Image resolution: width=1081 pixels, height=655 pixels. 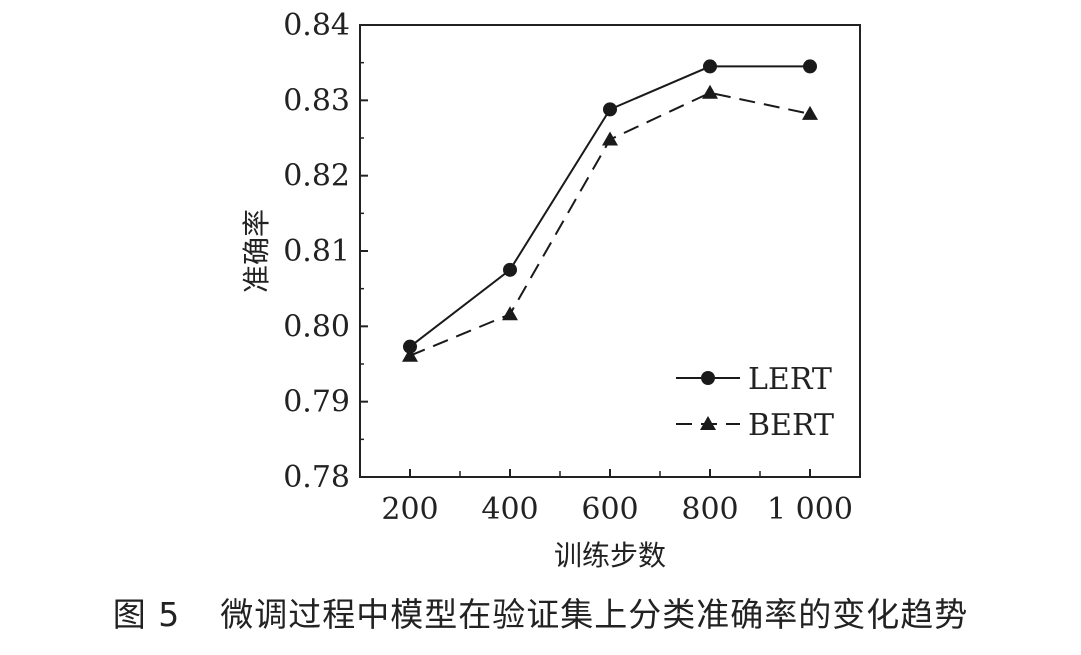 What do you see at coordinates (316, 477) in the screenshot?
I see `y-tick-label: 0.78` at bounding box center [316, 477].